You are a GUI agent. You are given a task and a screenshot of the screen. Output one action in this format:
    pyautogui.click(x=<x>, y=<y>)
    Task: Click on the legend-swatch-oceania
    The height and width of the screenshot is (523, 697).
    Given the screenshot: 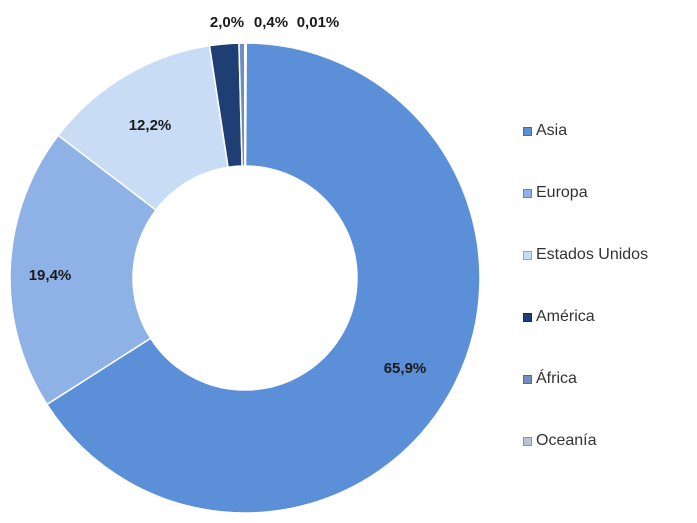 What is the action you would take?
    pyautogui.click(x=527, y=441)
    